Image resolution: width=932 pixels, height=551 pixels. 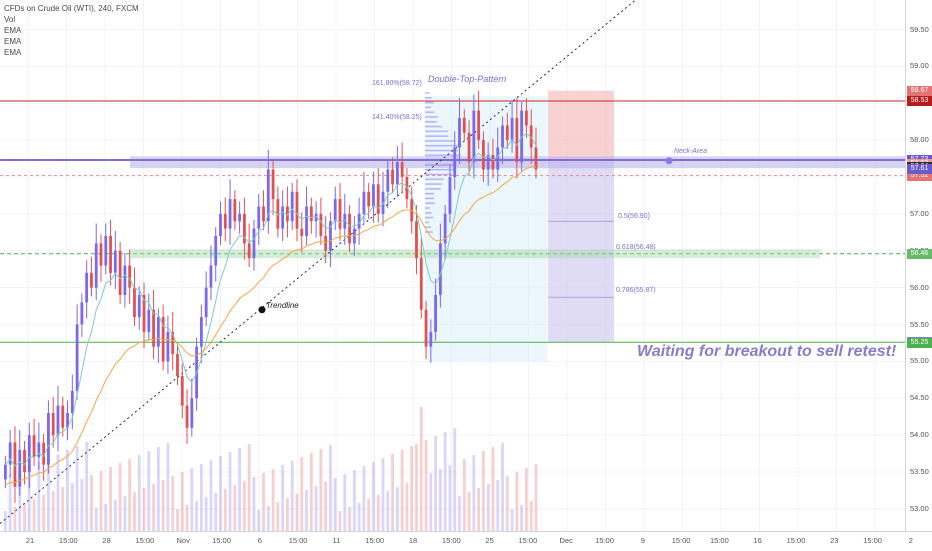 What do you see at coordinates (13, 52) in the screenshot?
I see `legend-ema-3: EMA` at bounding box center [13, 52].